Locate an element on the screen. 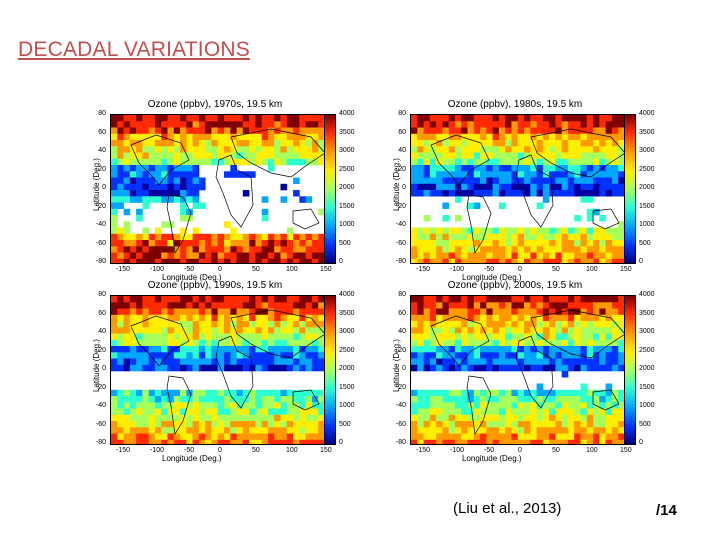 The image size is (720, 540). x-tick-label: 0 is located at coordinates (520, 450).